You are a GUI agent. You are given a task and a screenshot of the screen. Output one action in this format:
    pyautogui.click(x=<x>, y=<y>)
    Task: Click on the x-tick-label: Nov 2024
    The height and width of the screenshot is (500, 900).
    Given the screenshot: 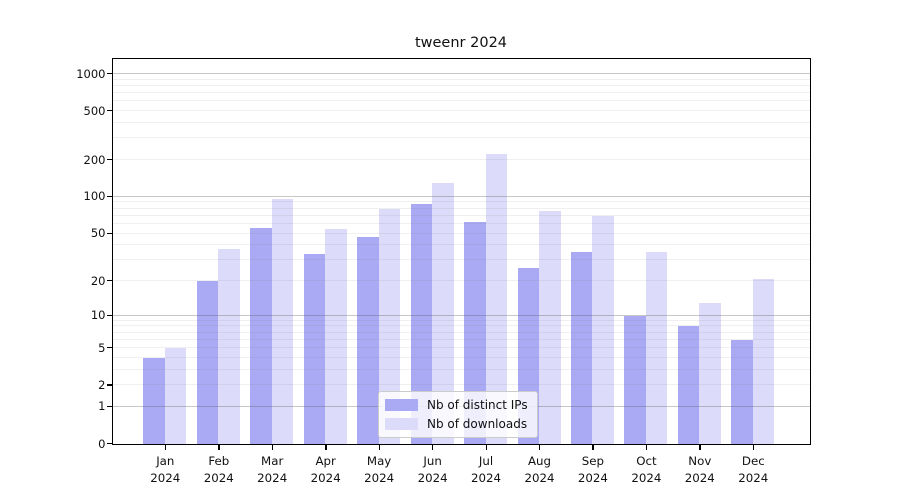 What is the action you would take?
    pyautogui.click(x=699, y=469)
    